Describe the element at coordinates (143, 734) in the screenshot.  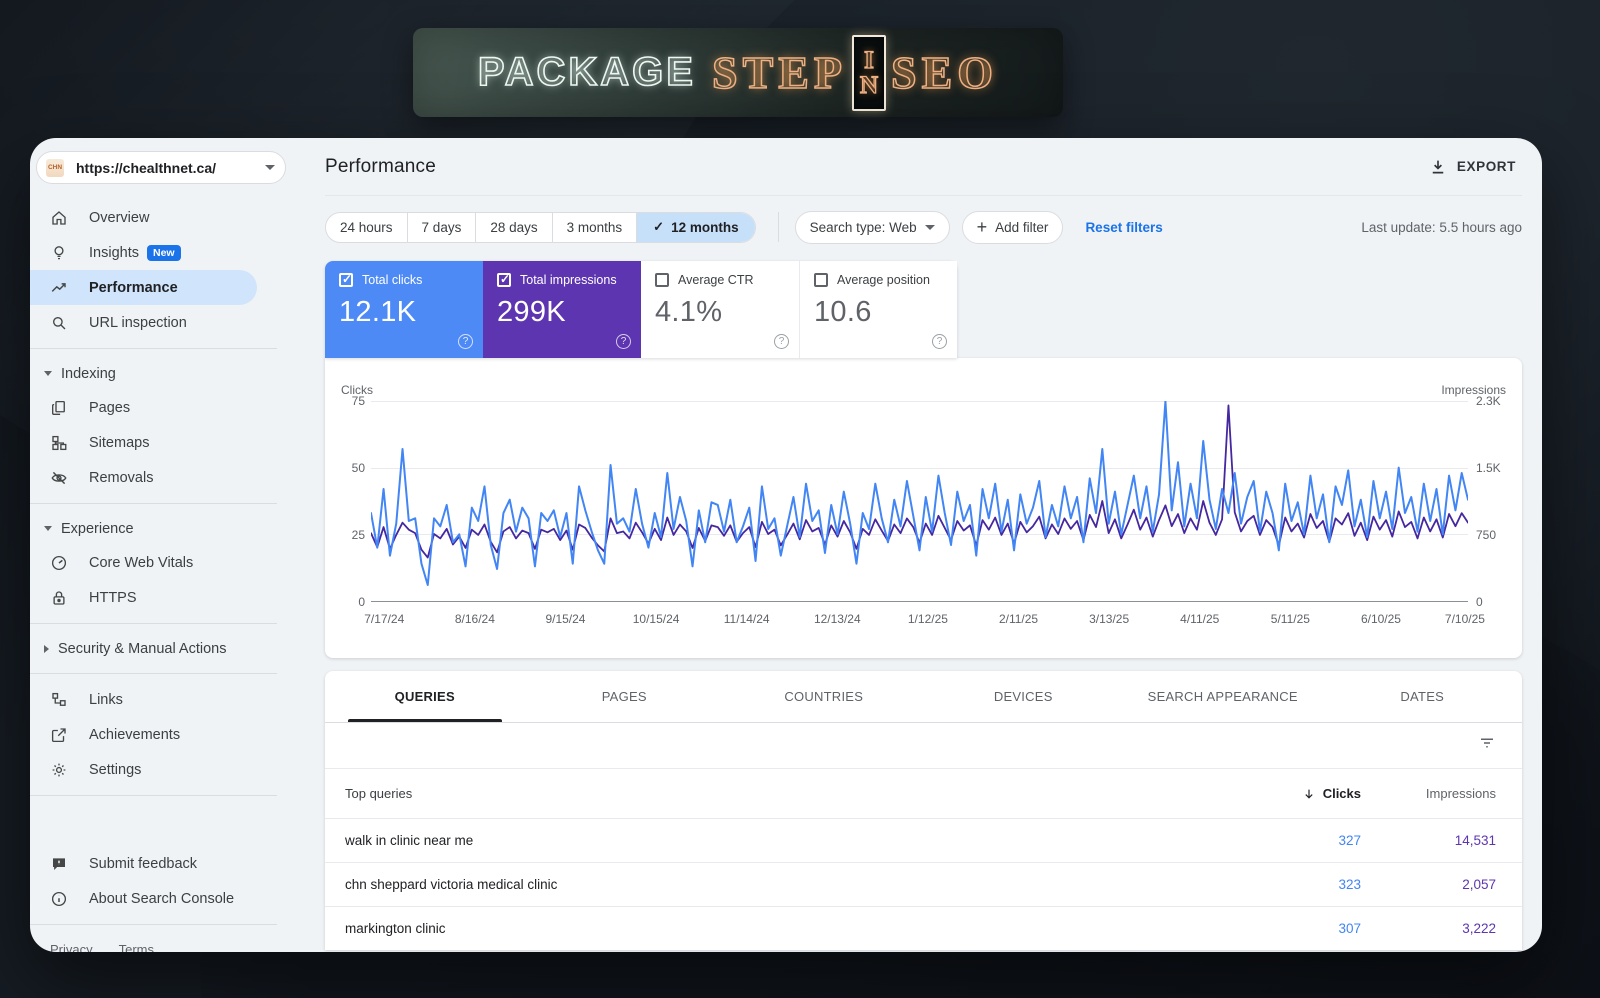
I see `sidebar-item-achievements: Achievements` at that location.